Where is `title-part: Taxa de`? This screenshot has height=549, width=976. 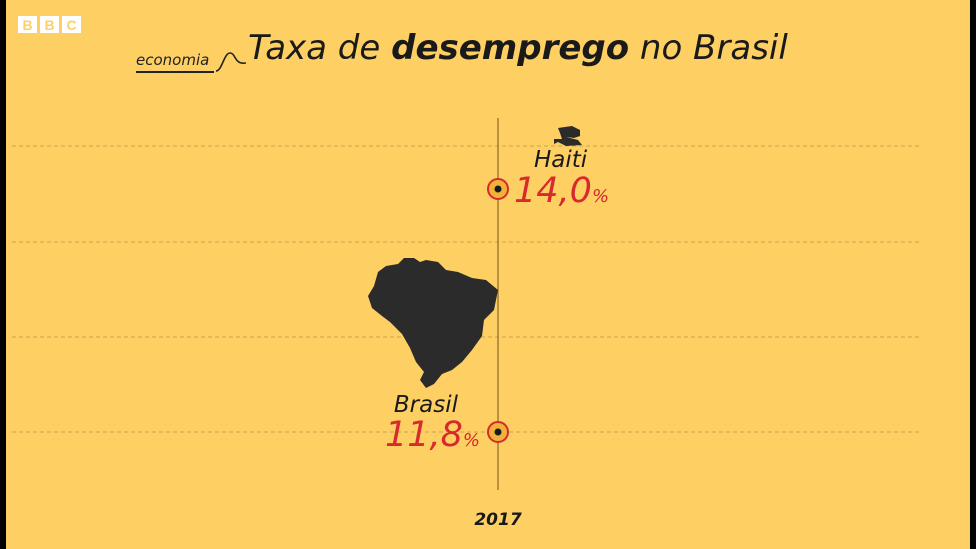
title-part: Taxa de is located at coordinates (320, 48).